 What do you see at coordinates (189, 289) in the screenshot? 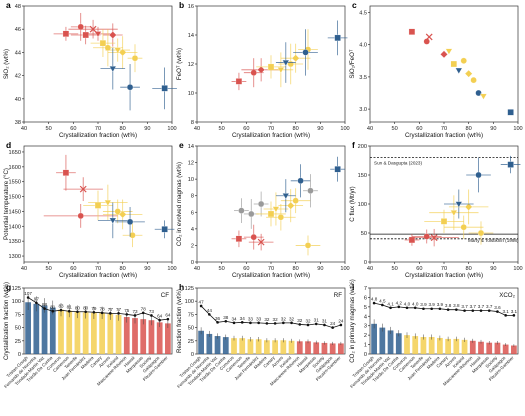
I see `y-tick-label: 125` at bounding box center [189, 289].